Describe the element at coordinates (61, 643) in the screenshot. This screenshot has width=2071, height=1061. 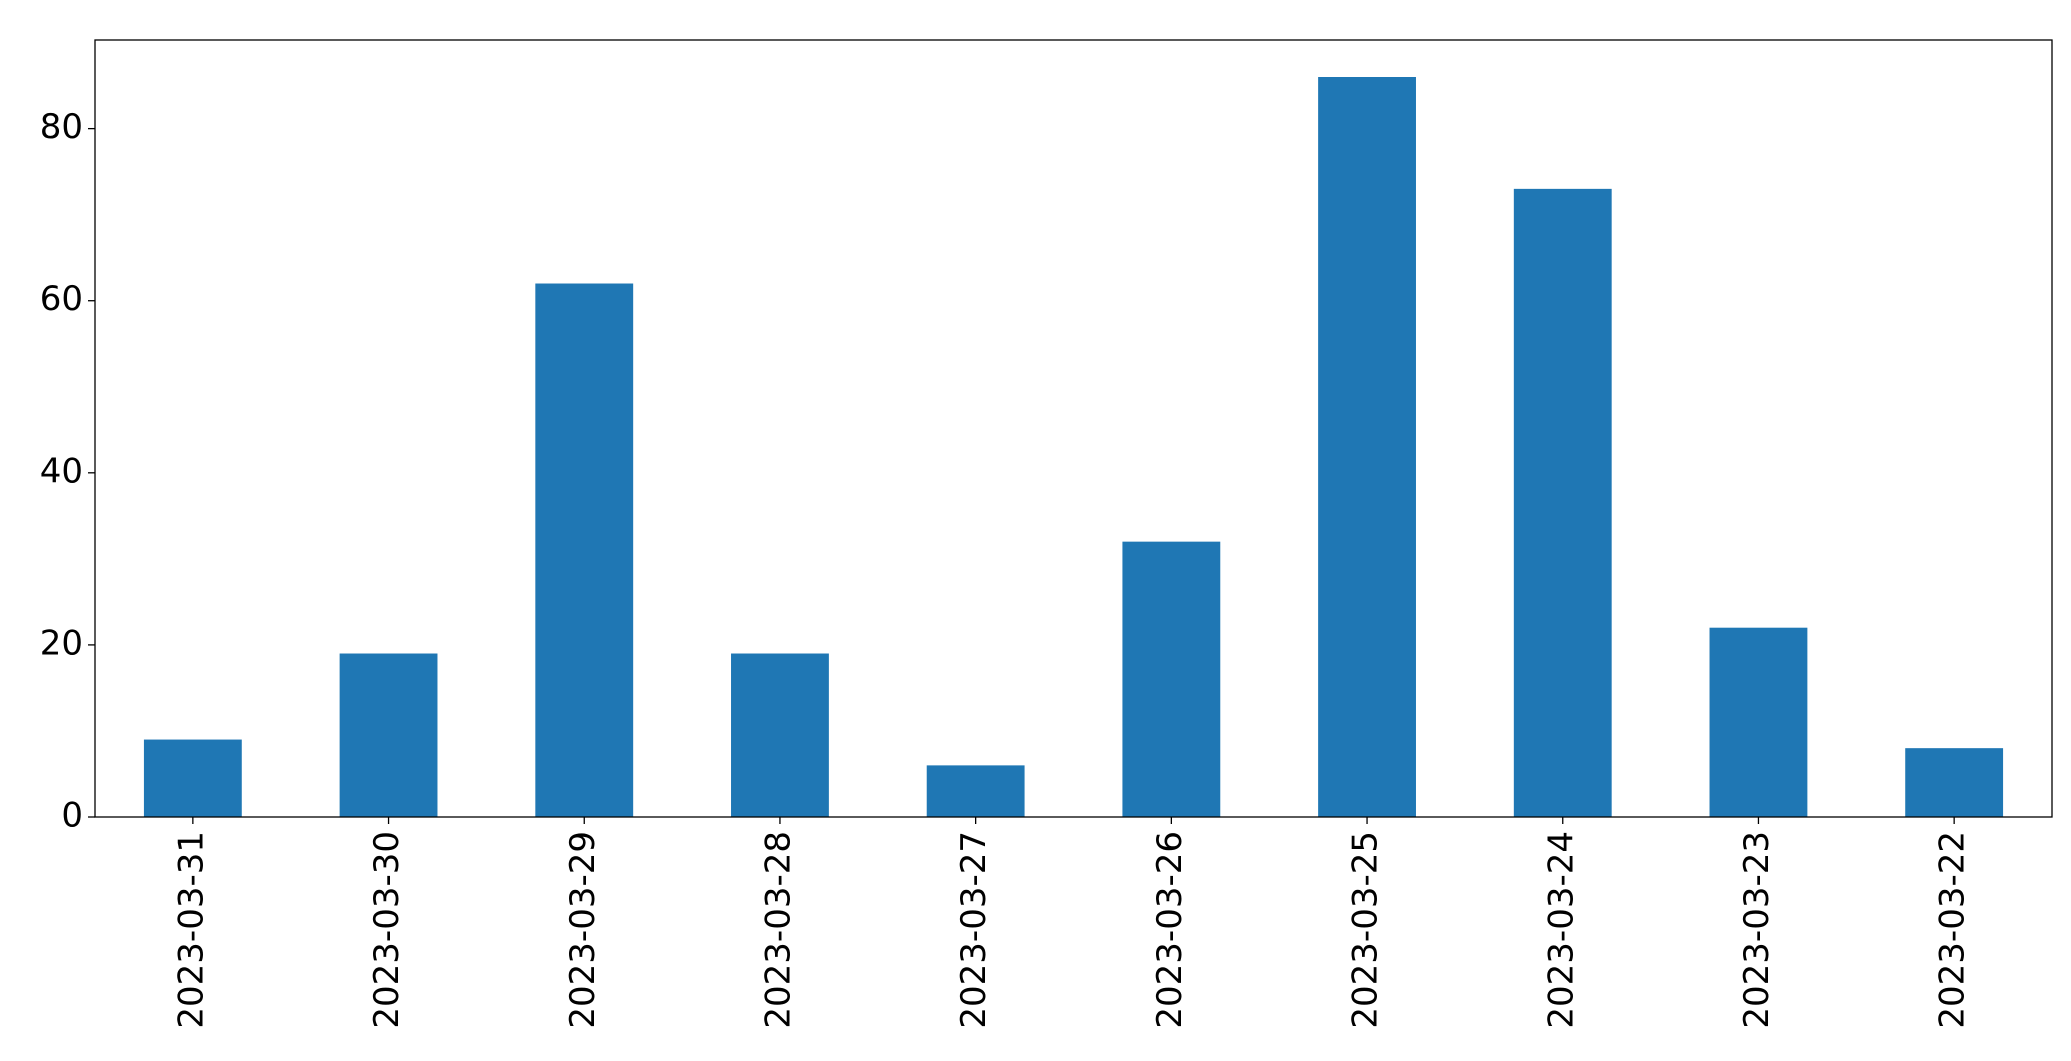
I see `y-tick-label: 20` at that location.